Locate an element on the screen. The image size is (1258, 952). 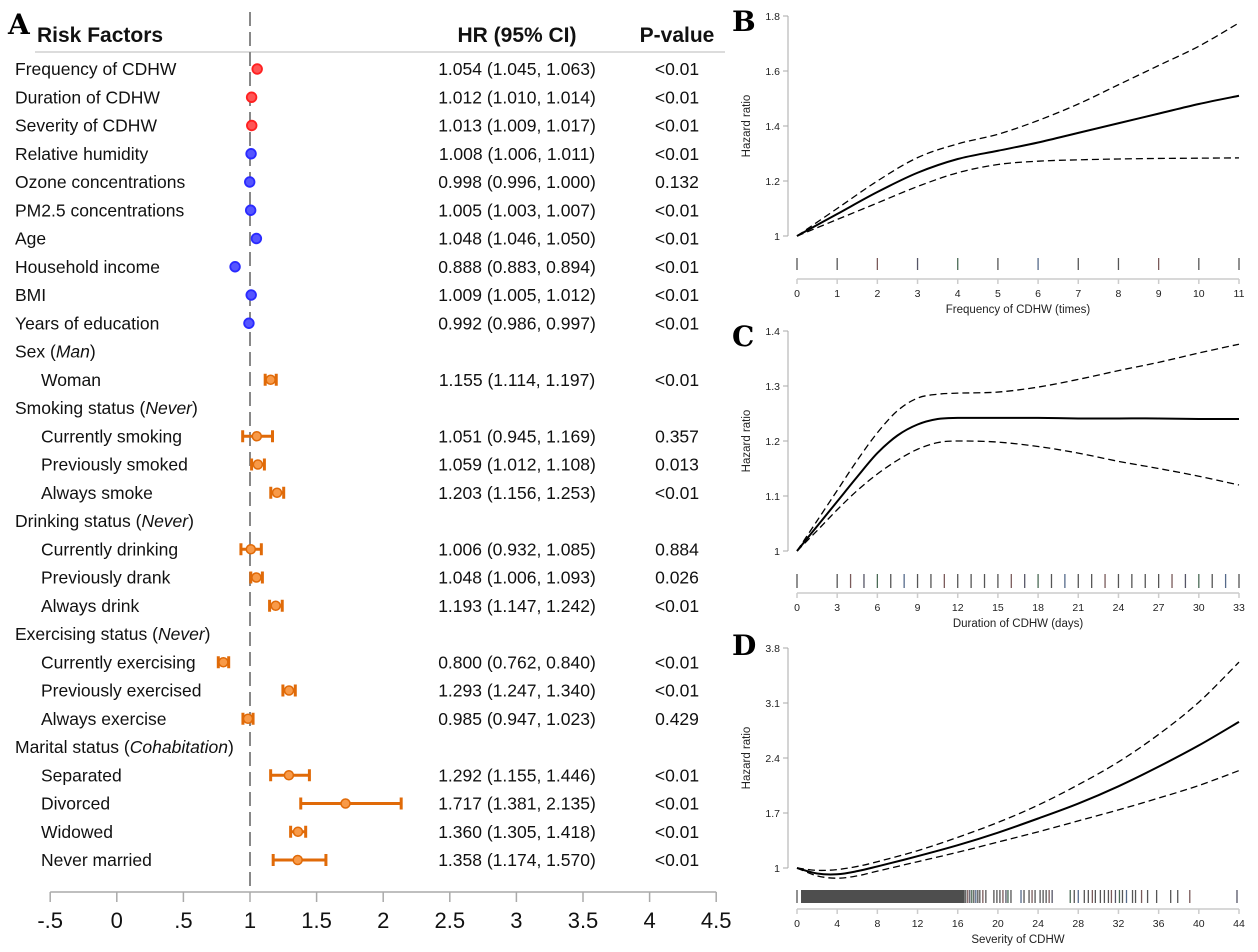
panel-label-b: B is located at coordinates (744, 21).